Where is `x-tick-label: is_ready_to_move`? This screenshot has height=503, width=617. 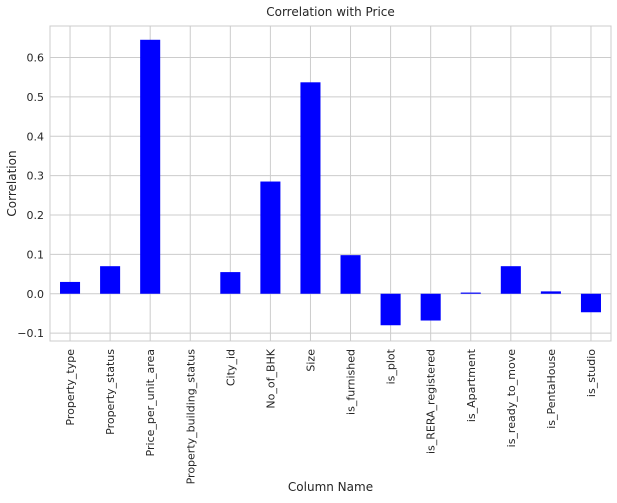 x-tick-label: is_ready_to_move is located at coordinates (511, 398).